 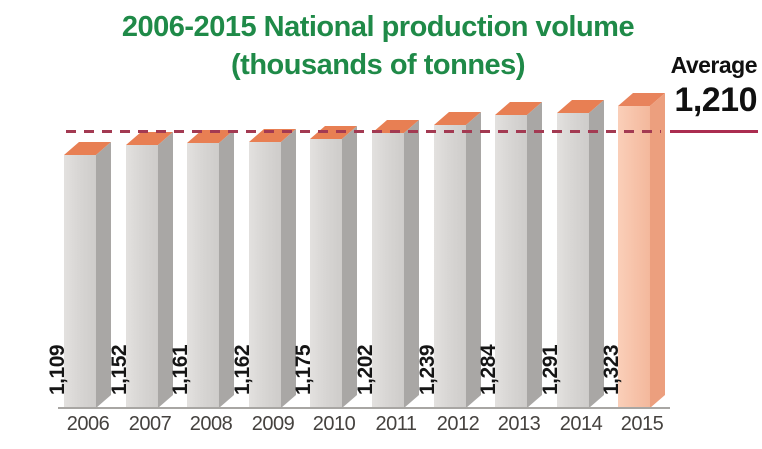 I want to click on x-tick-label-2013: 2013, so click(x=519, y=424).